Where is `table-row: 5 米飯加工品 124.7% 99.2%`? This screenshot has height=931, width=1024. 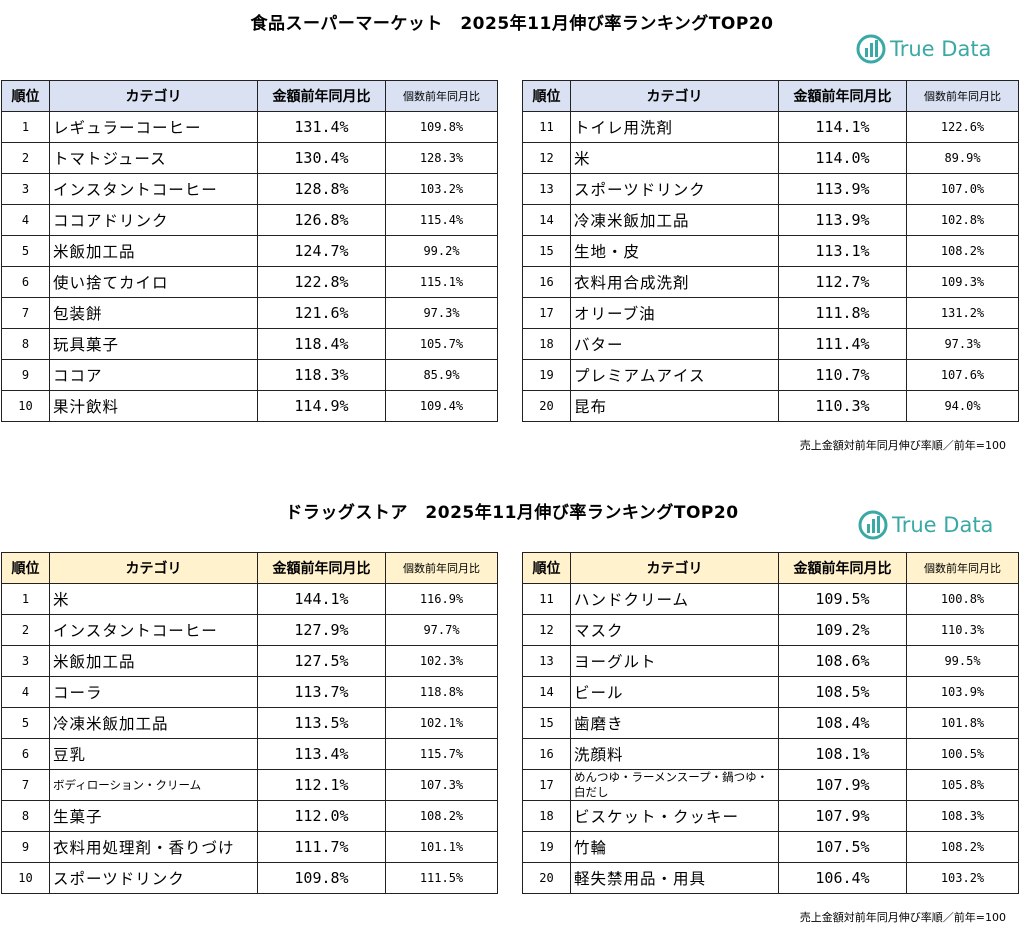 table-row: 5 米飯加工品 124.7% 99.2% is located at coordinates (249, 251).